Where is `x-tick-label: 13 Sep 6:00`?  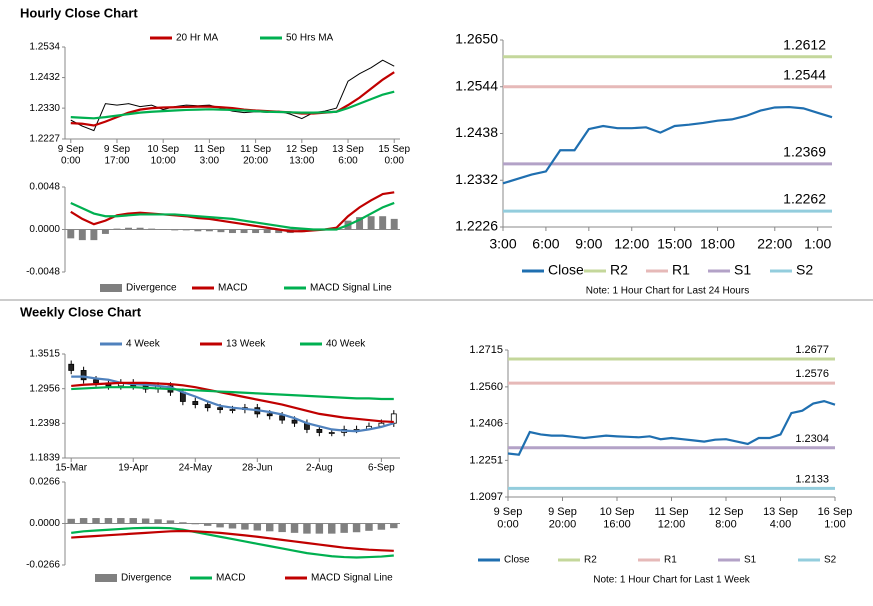
x-tick-label: 13 Sep 6:00 is located at coordinates (348, 155).